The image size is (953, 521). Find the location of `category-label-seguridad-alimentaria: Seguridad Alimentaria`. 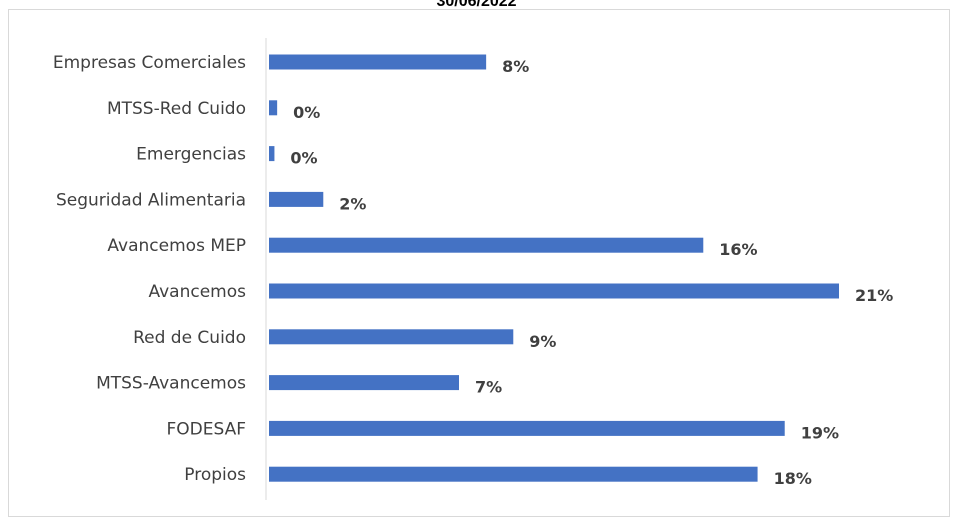

category-label-seguridad-alimentaria: Seguridad Alimentaria is located at coordinates (151, 200).